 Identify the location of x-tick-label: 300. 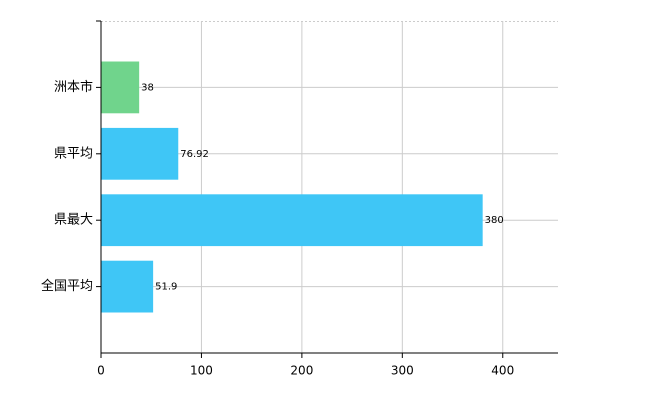
(402, 371).